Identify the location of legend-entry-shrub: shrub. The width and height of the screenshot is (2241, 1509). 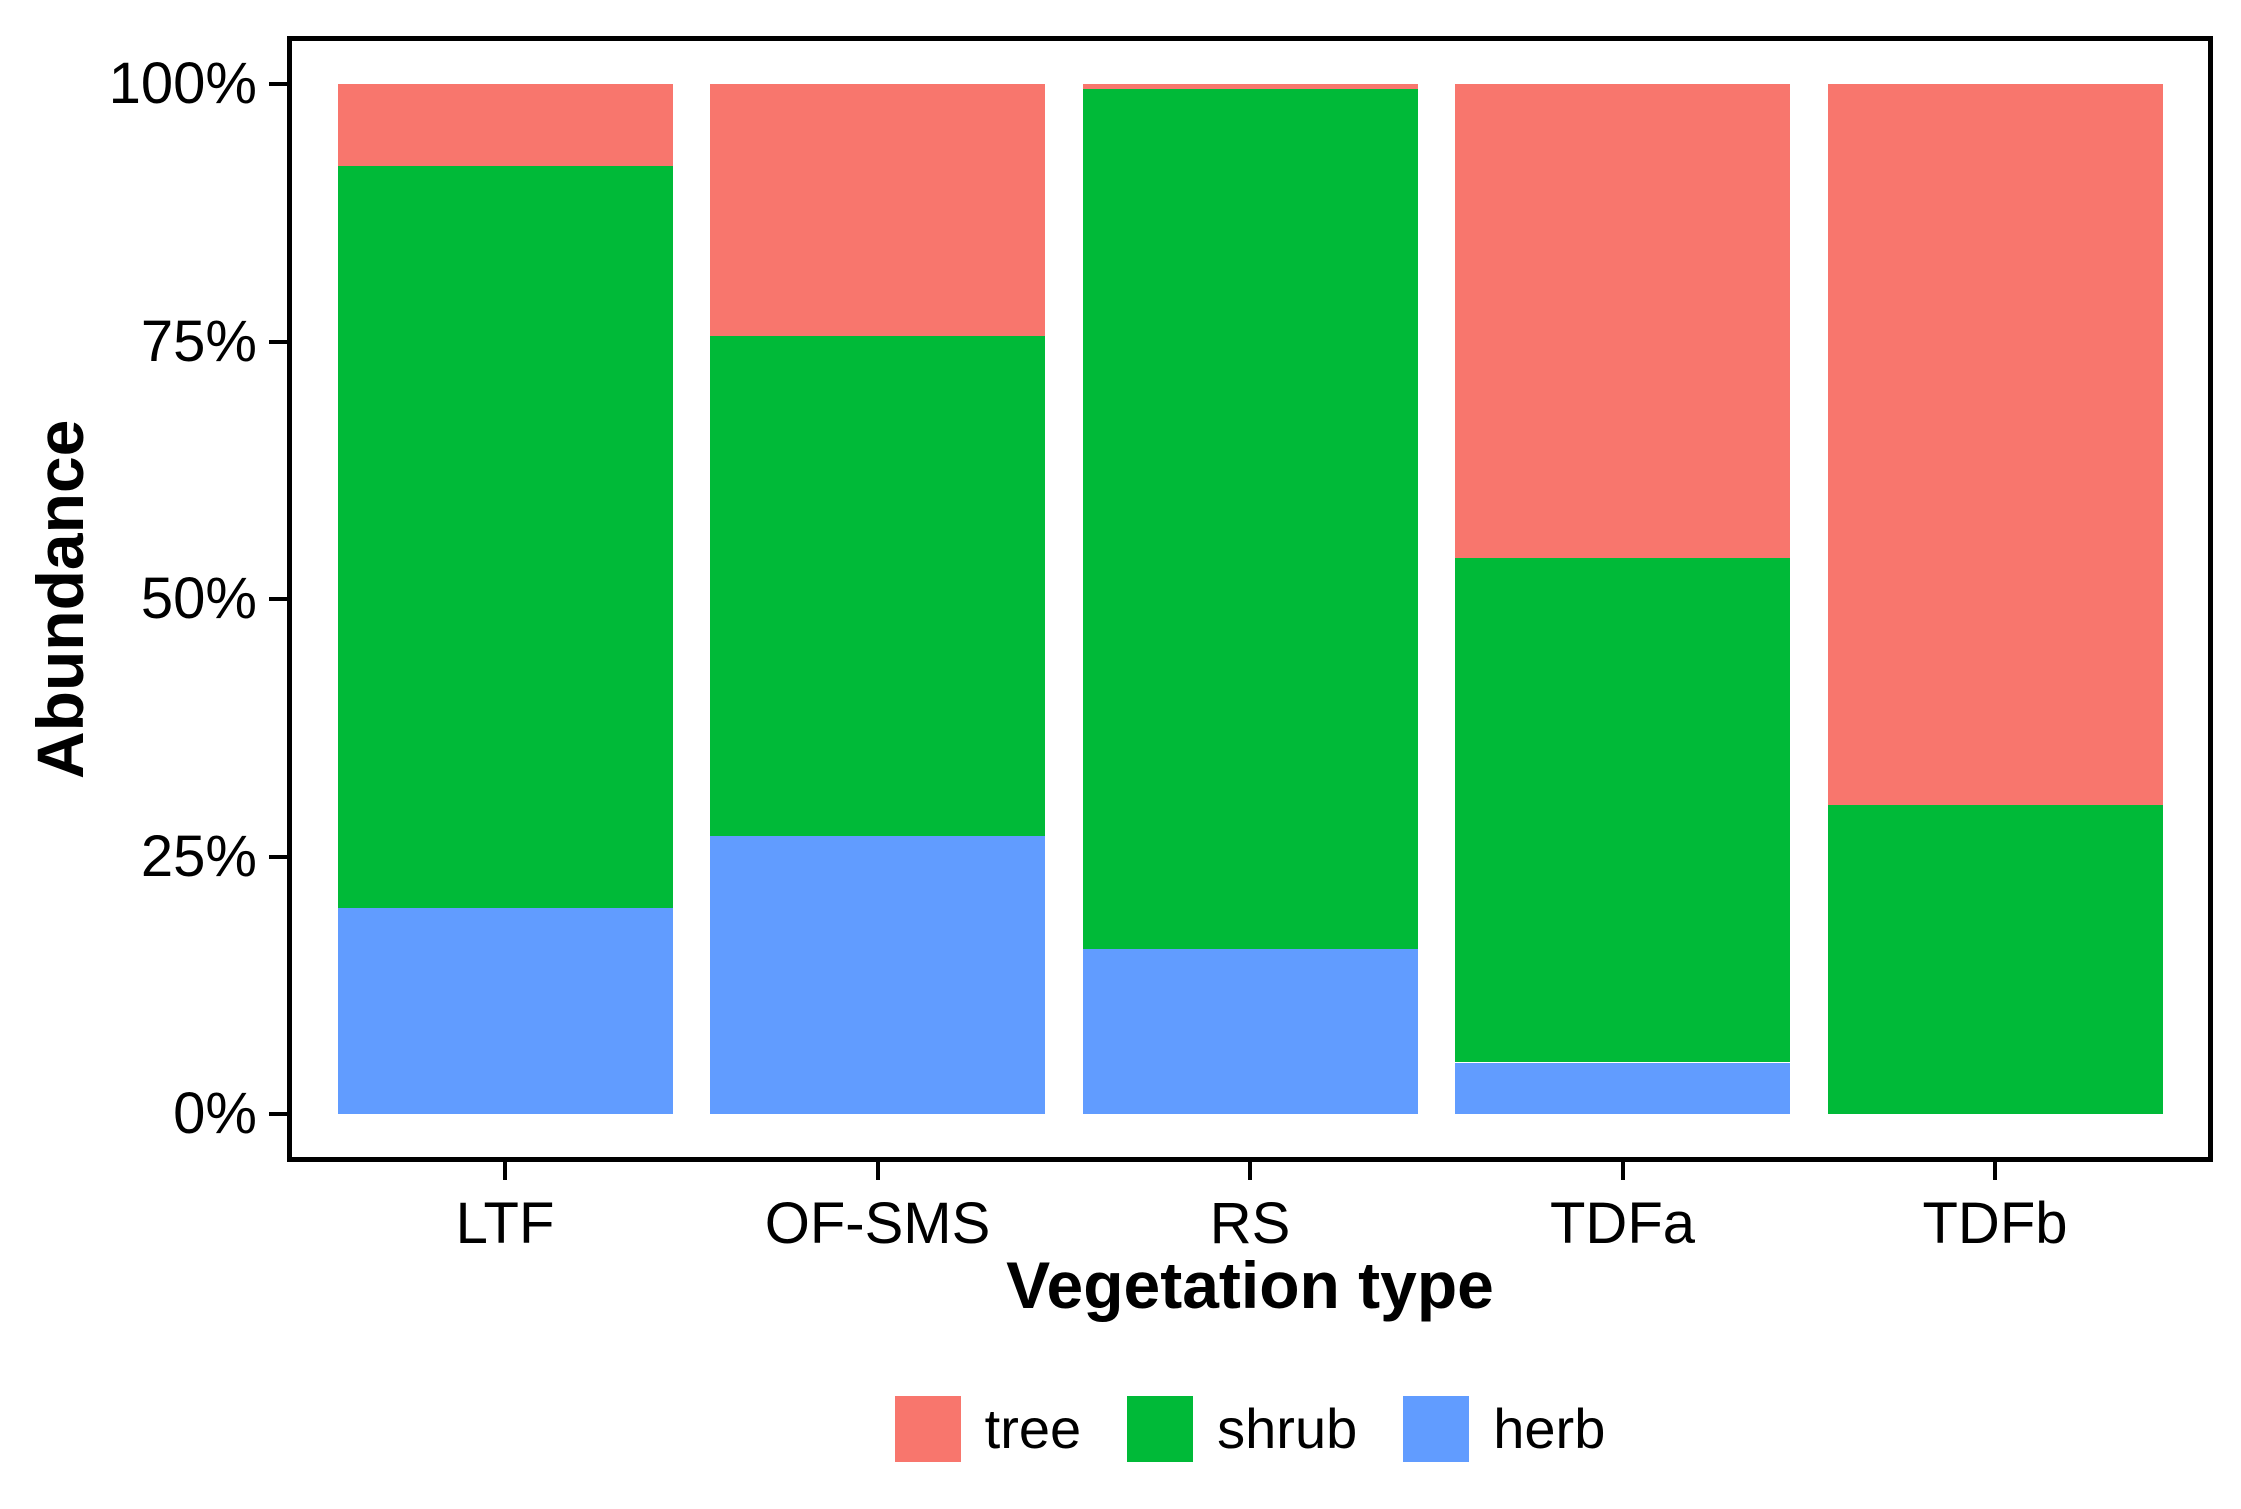
(1242, 1429).